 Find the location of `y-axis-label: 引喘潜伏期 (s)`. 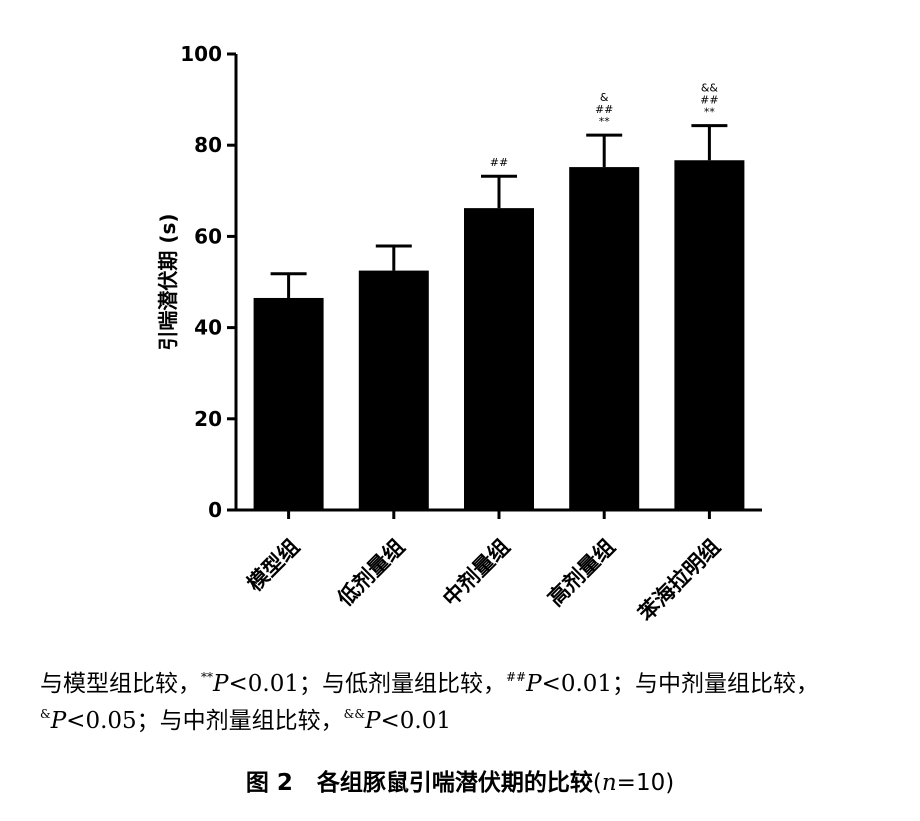

y-axis-label: 引喘潜伏期 (s) is located at coordinates (168, 281).